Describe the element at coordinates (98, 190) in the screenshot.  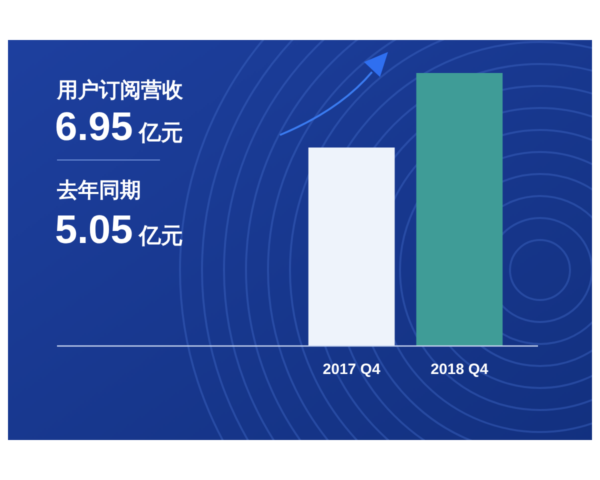
I see `text: 去年同期` at that location.